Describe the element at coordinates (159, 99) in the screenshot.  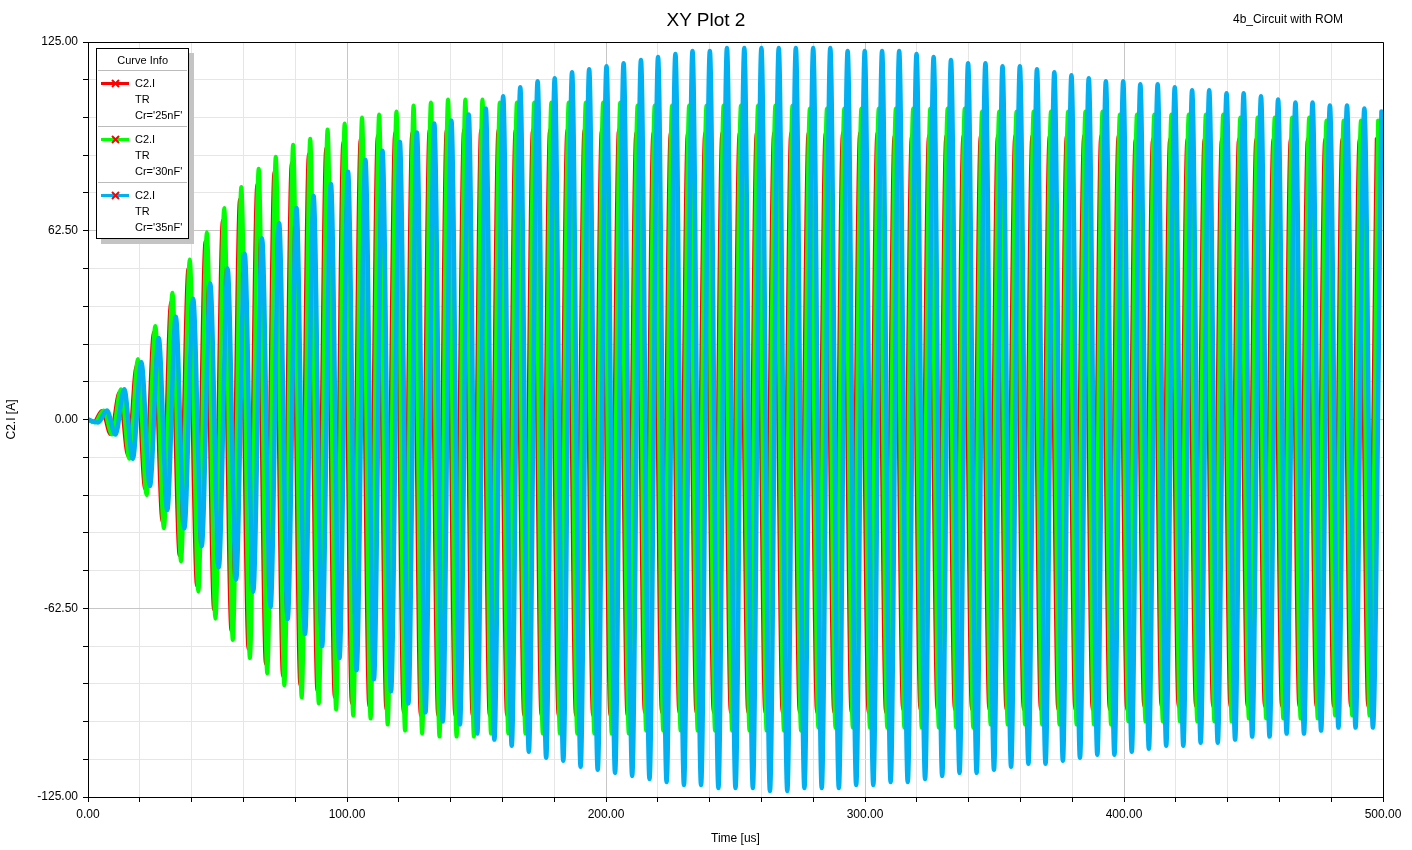
I see `legend-label: C2.I TR Cr='25nF'` at that location.